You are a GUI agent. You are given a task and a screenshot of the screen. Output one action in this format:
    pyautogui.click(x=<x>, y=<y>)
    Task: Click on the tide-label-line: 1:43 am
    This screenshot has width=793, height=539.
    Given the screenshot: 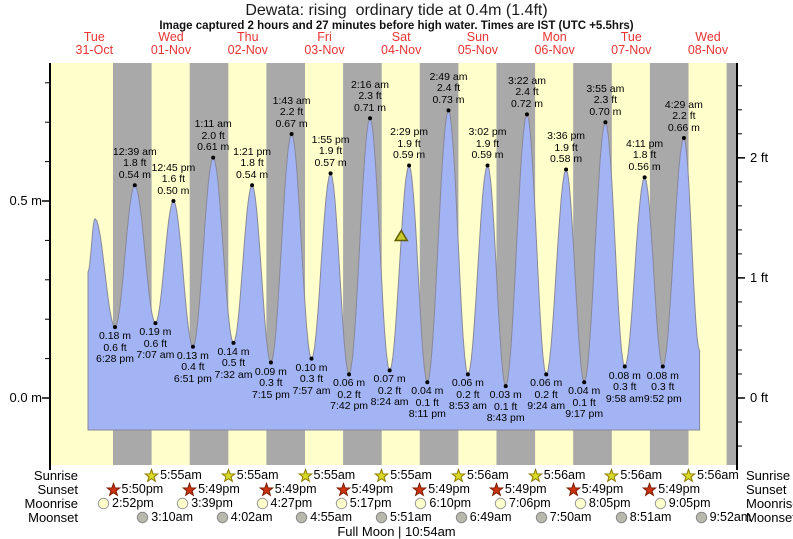 What is the action you would take?
    pyautogui.click(x=291, y=100)
    